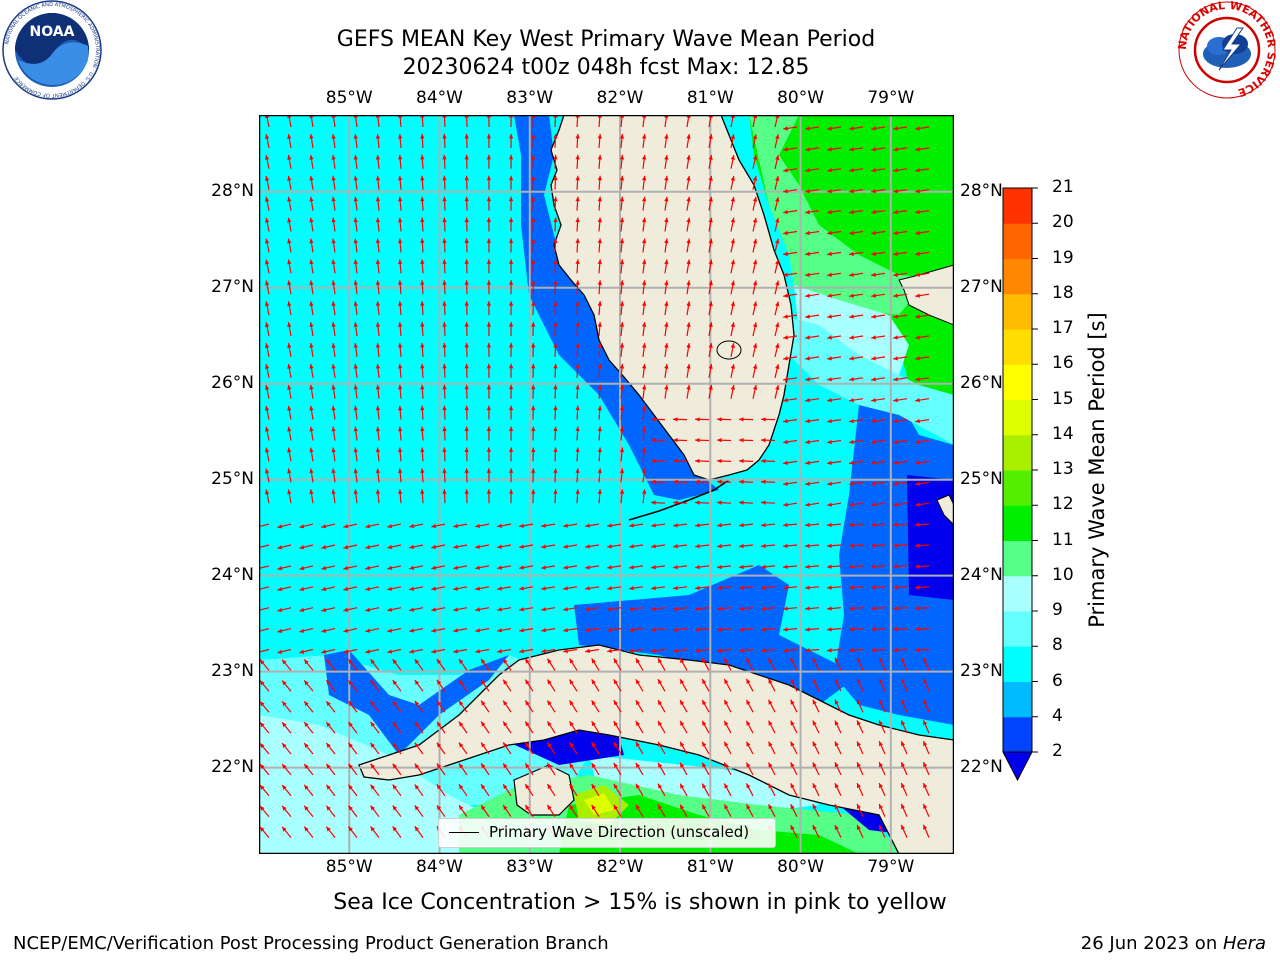  I want to click on lon-tick-top: 84°W, so click(439, 98).